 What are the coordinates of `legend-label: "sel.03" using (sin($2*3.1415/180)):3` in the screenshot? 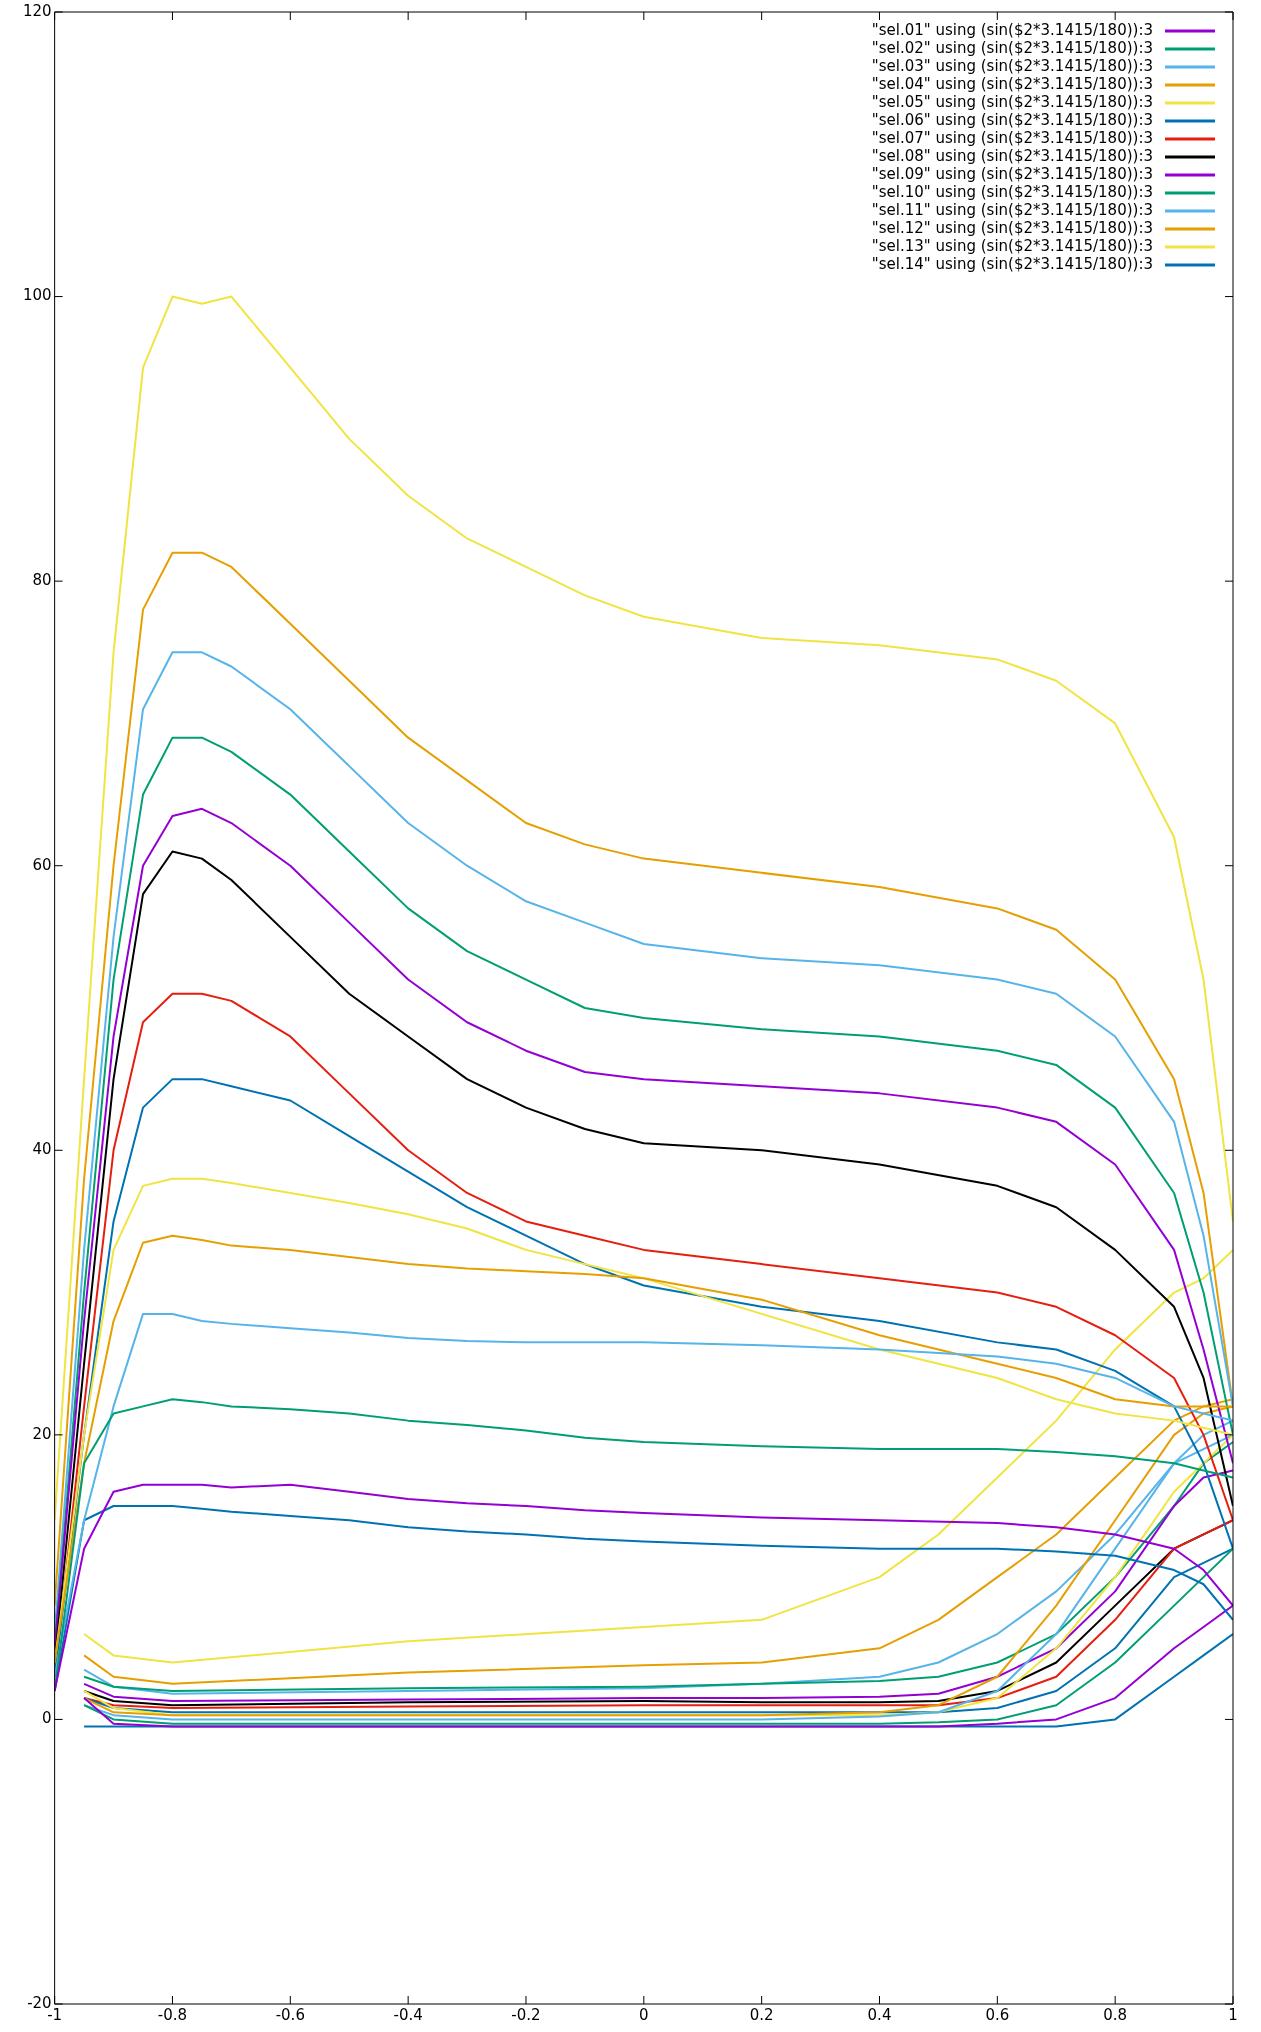 It's located at (1012, 65).